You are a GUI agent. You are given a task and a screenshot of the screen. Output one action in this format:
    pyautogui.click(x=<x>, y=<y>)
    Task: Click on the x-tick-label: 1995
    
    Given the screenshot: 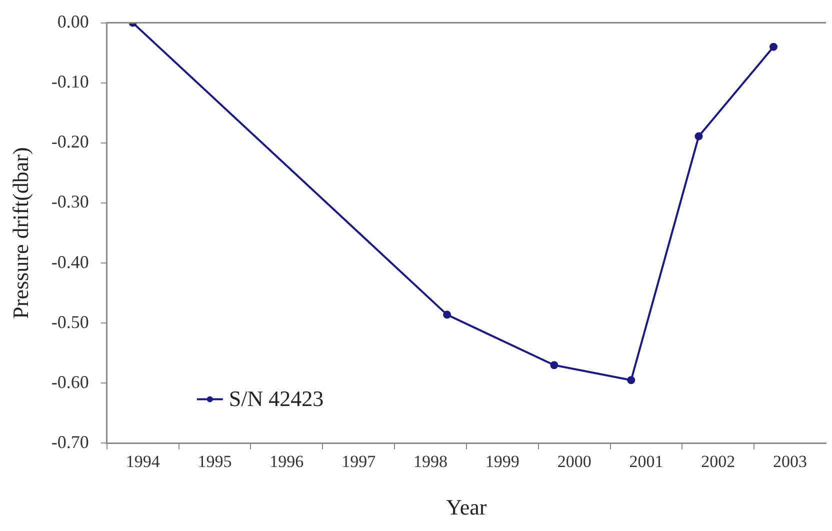 What is the action you would take?
    pyautogui.click(x=215, y=461)
    